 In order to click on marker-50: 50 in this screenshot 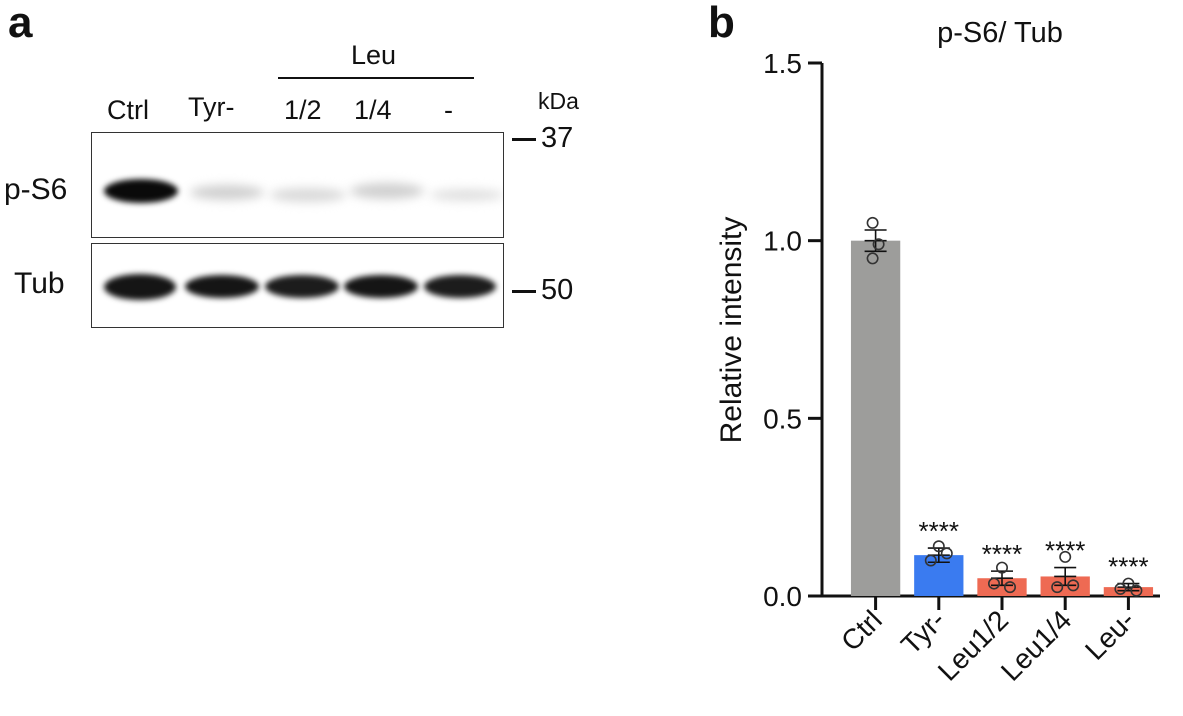, I will do `click(557, 290)`.